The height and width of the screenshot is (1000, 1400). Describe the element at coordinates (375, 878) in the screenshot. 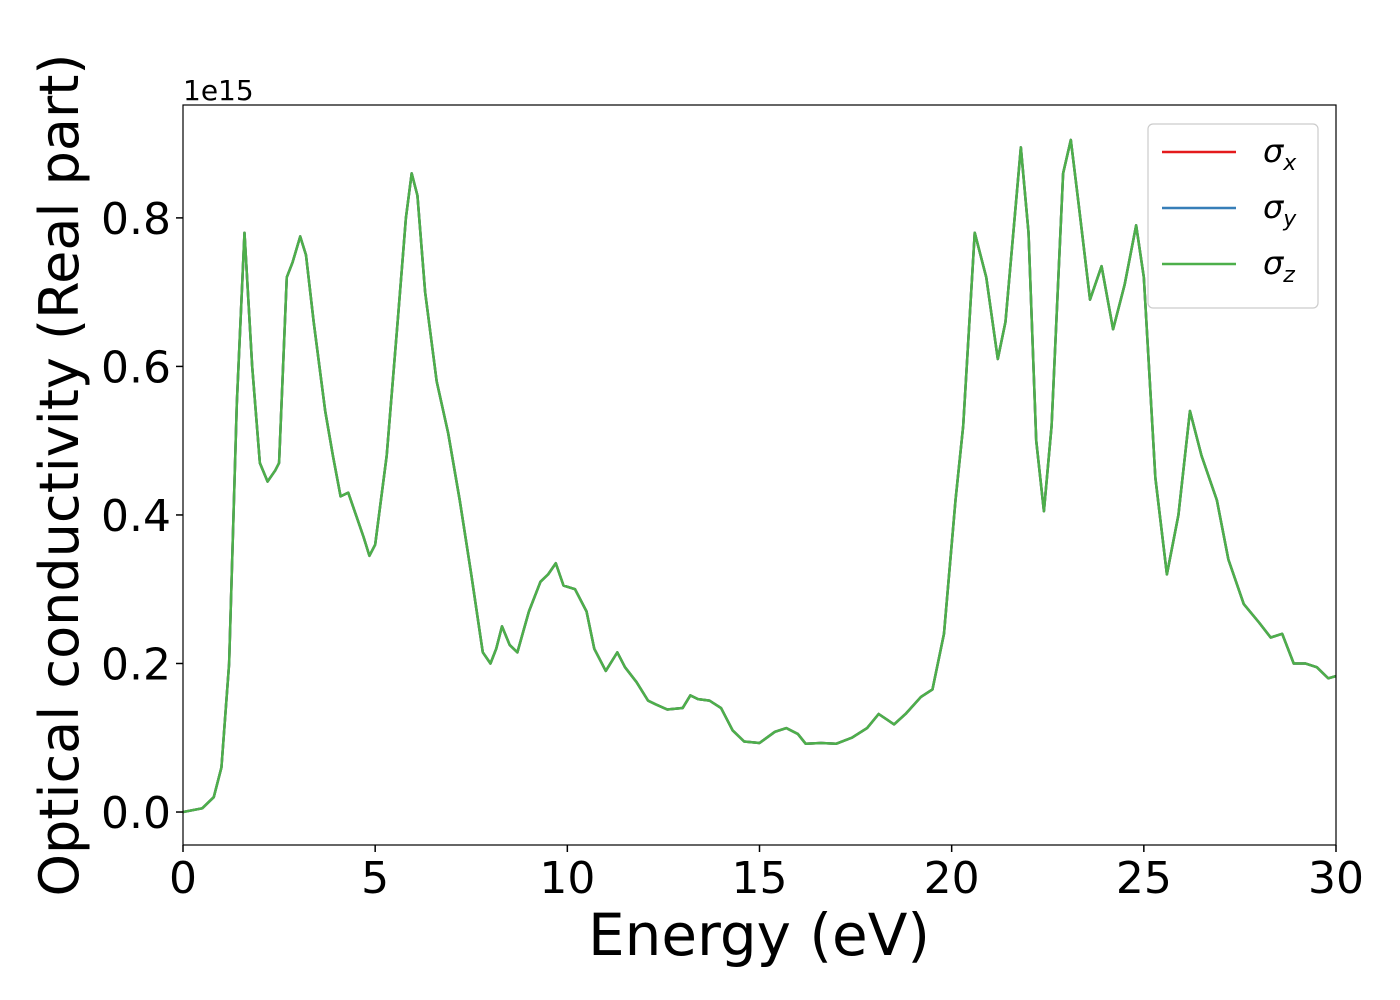

I see `x-tick-label: 5` at that location.